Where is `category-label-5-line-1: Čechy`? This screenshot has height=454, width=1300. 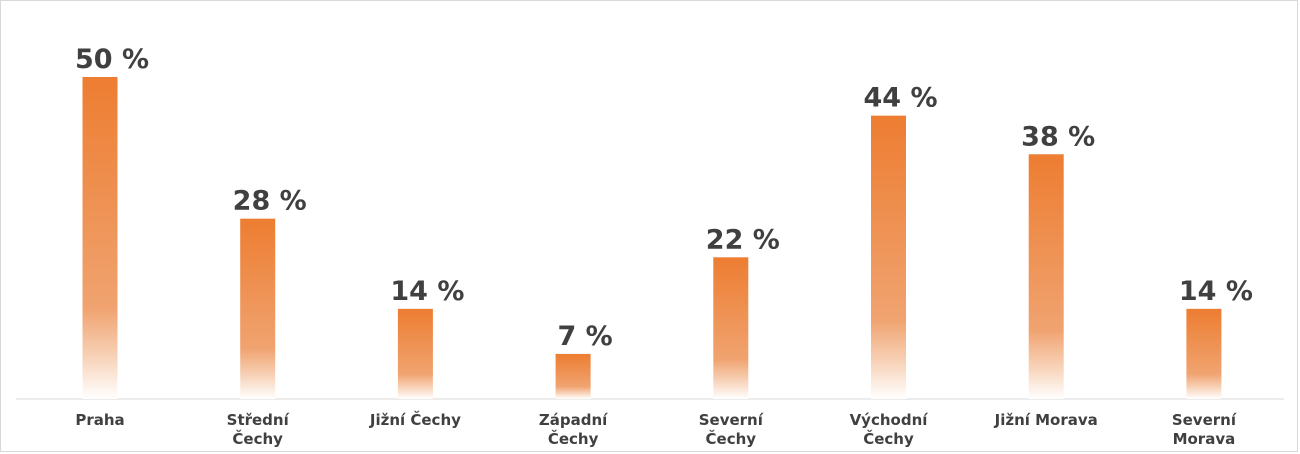 category-label-5-line-1: Čechy is located at coordinates (888, 438).